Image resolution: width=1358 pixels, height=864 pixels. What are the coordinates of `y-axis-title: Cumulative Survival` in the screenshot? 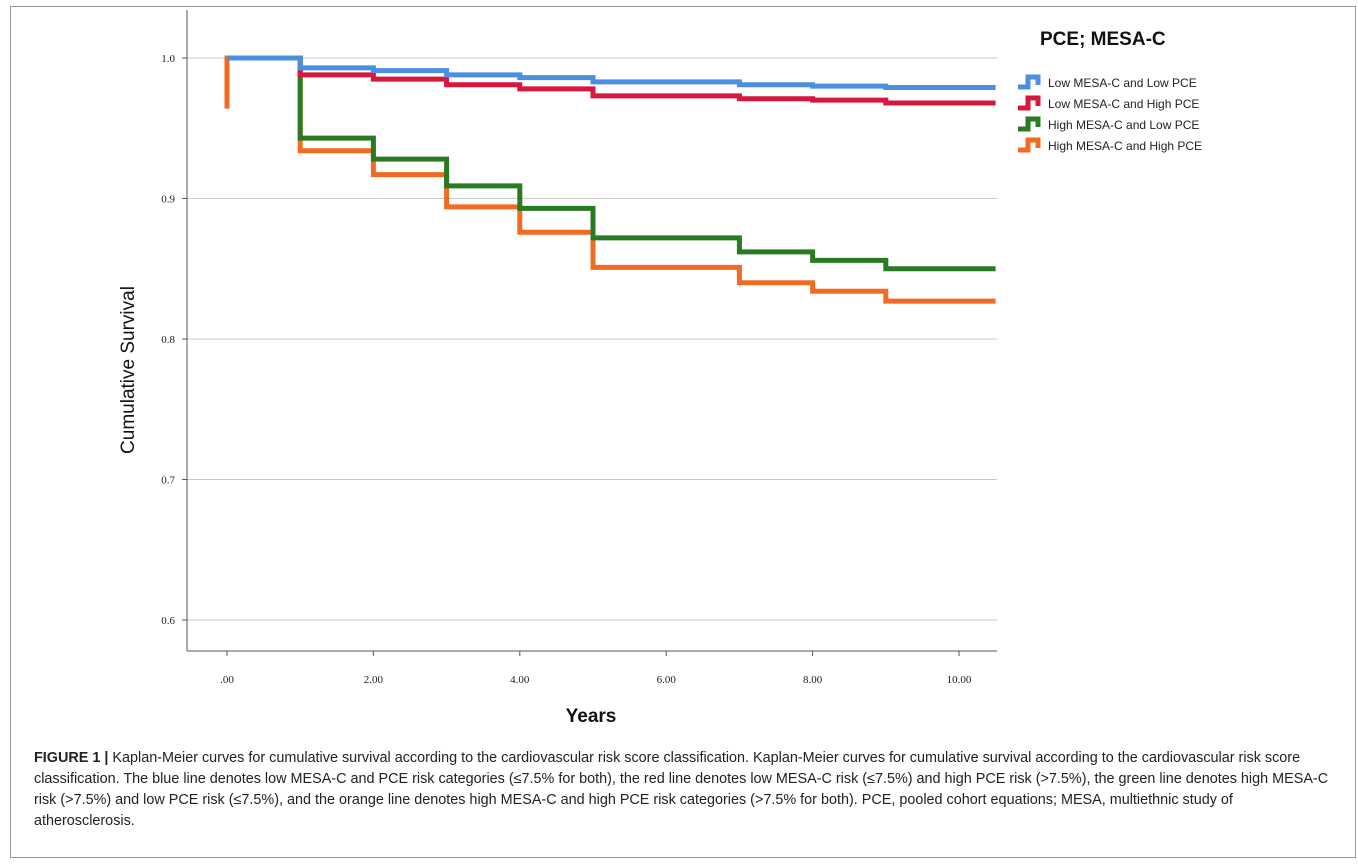 It's located at (128, 370).